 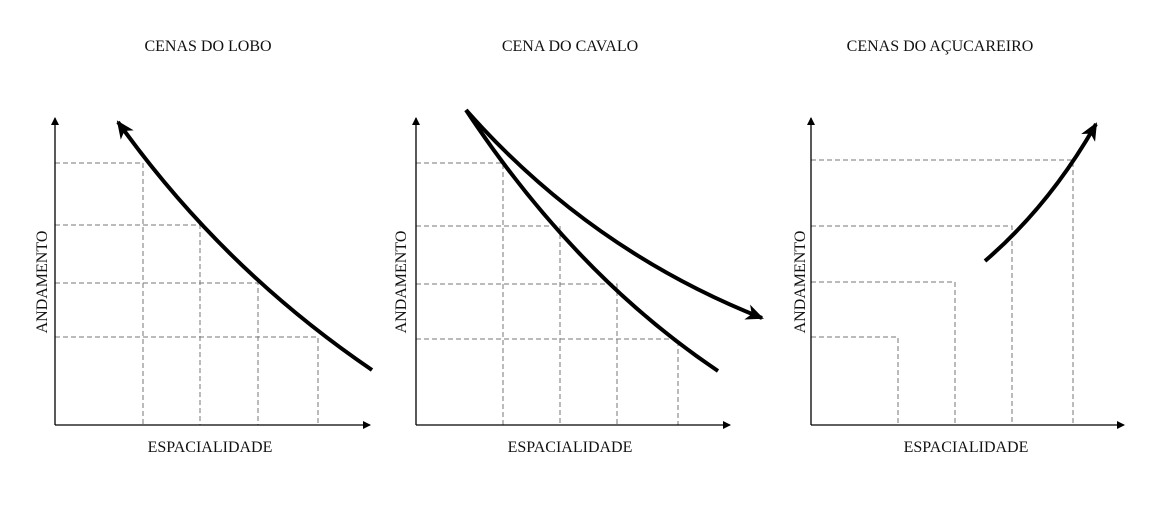 I want to click on panel-title: CENAS DO LOBO, so click(x=207, y=46).